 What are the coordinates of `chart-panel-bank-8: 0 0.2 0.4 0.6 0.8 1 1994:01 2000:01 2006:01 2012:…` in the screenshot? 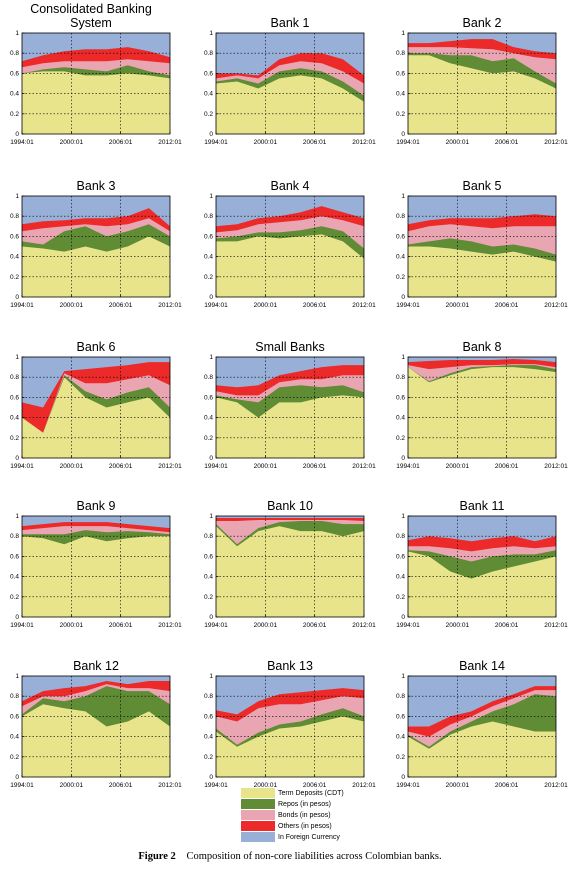 It's located at (482, 405).